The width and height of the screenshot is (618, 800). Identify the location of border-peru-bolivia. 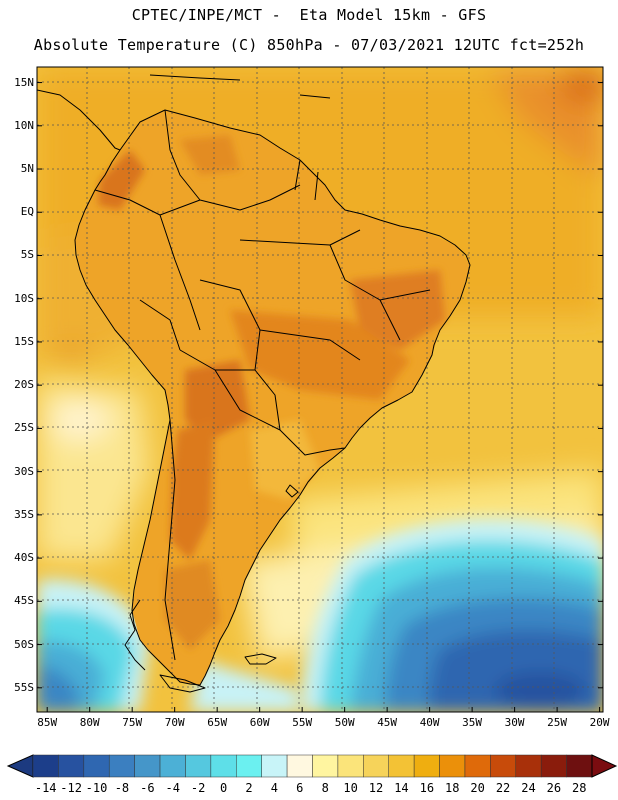
(160, 325).